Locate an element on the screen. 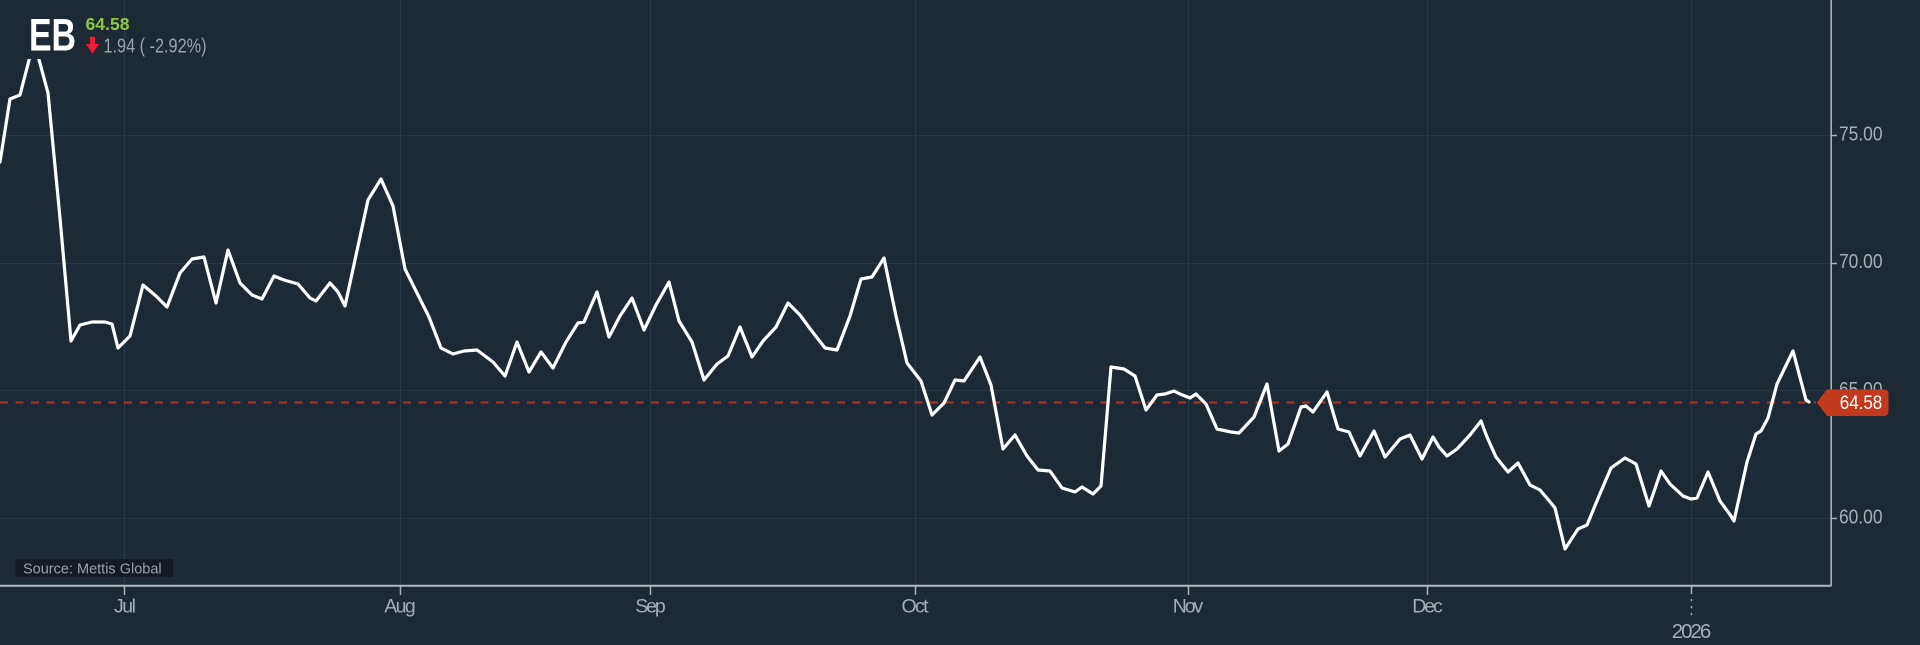  svg-text: Jul is located at coordinates (125, 607).